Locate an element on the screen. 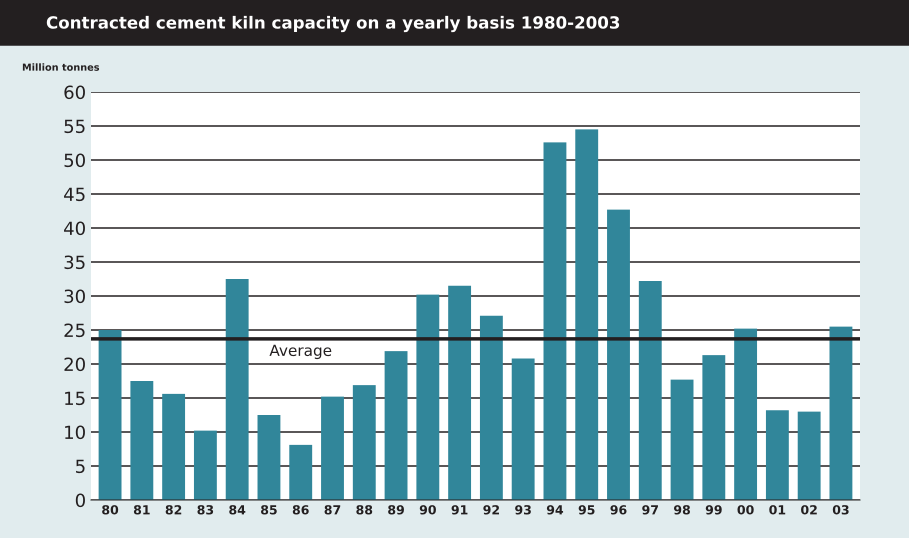 The height and width of the screenshot is (538, 909). x-tick-label: 98 is located at coordinates (682, 510).